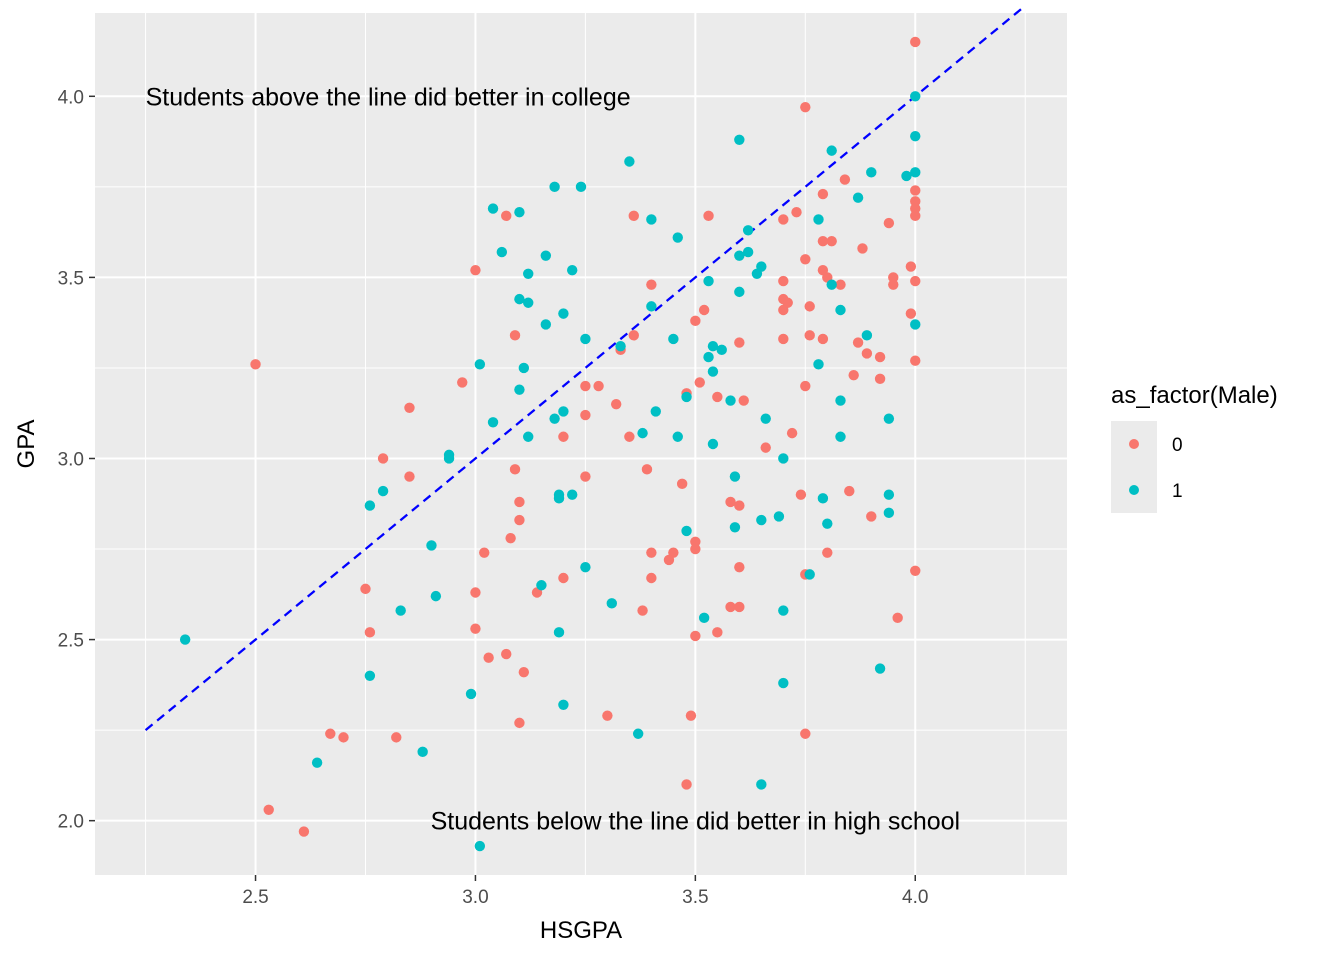 This screenshot has height=960, width=1344. I want to click on x-tick-label: 3.5, so click(695, 897).